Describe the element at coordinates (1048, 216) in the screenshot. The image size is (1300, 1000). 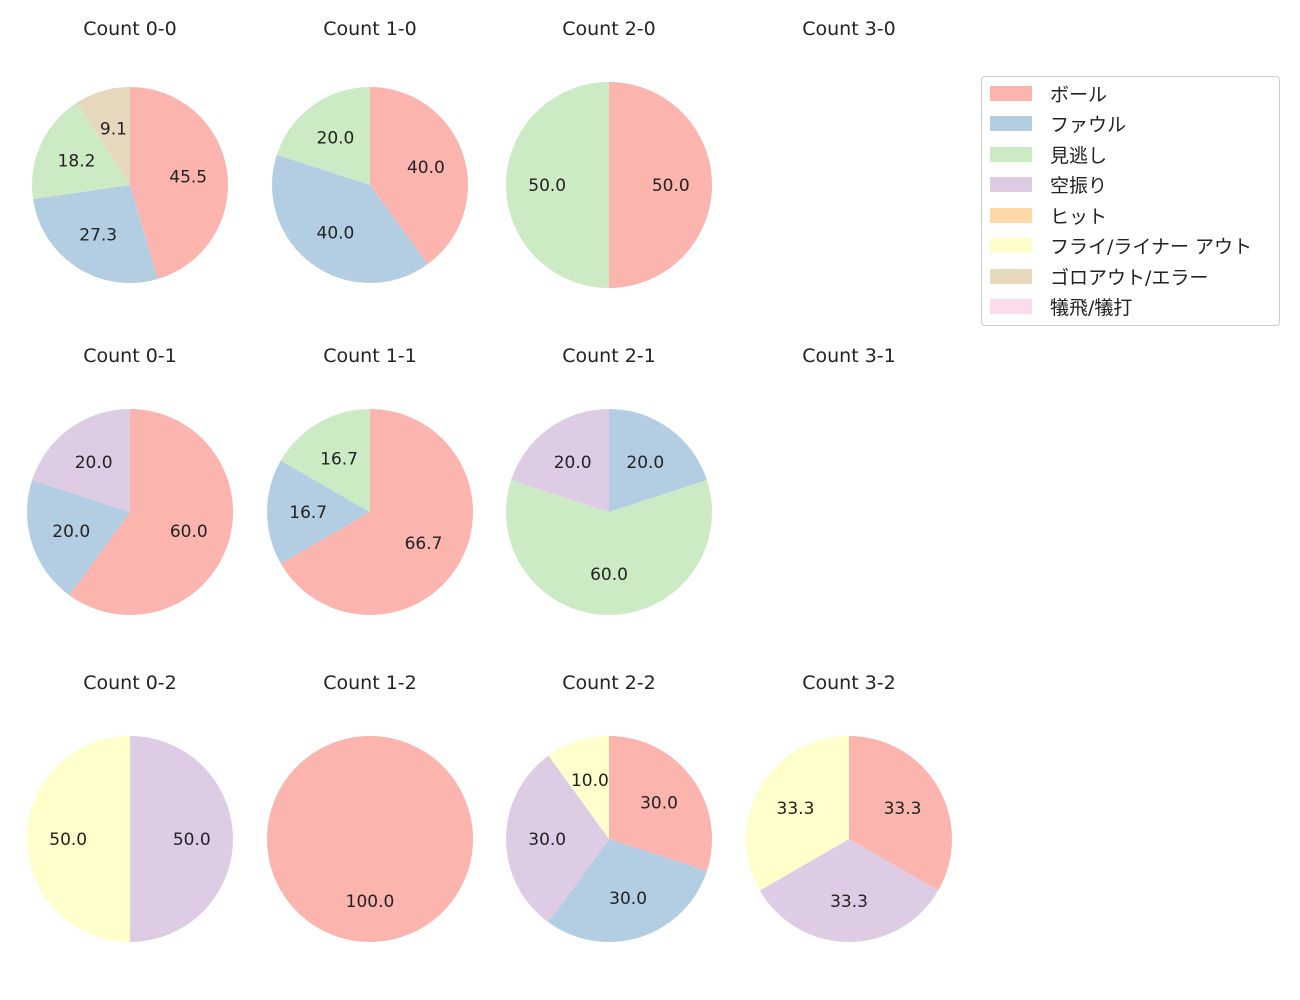
I see `legend-item: ヒット` at that location.